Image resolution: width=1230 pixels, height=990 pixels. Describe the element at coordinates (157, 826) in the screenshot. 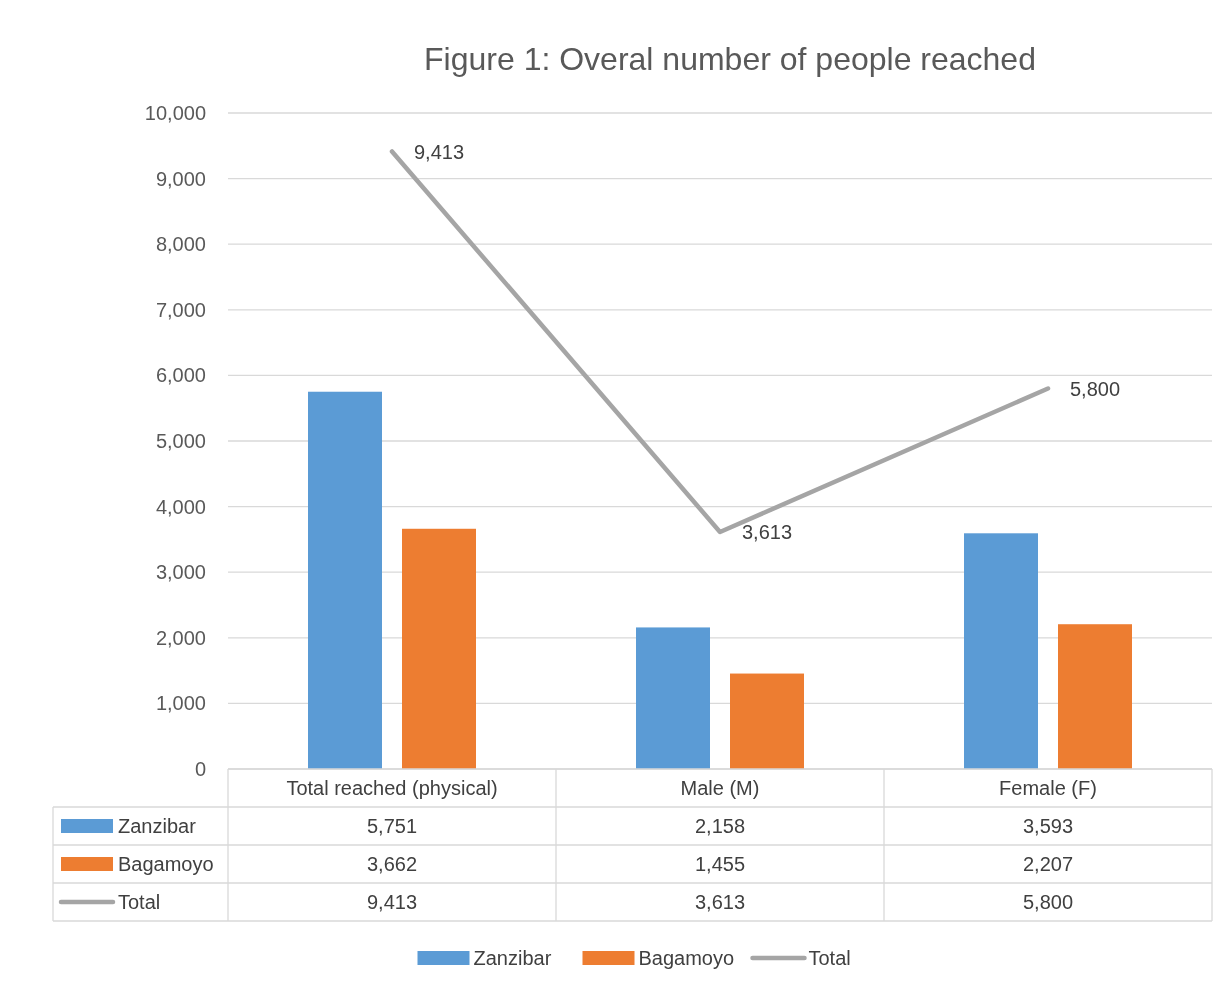

I see `legend-label: Zanzibar` at that location.